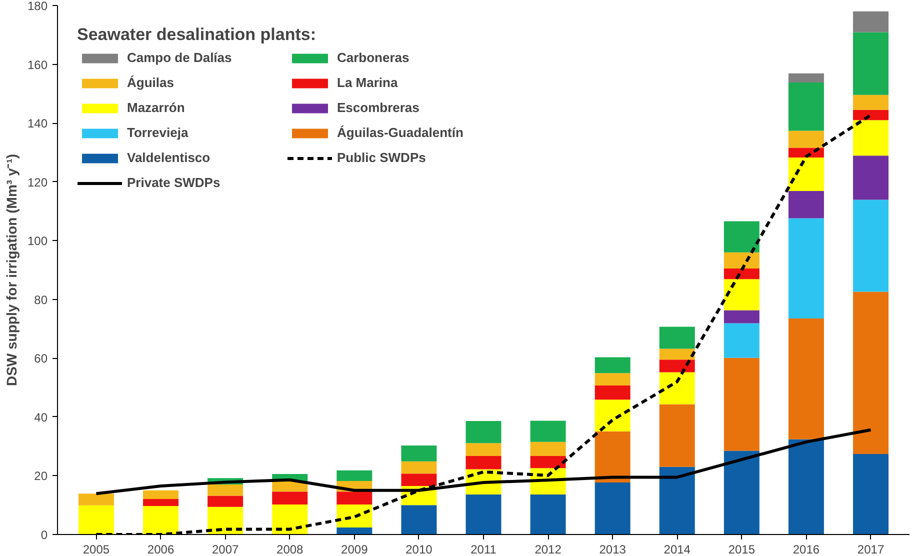 The height and width of the screenshot is (556, 914). I want to click on y-tick-label: 140, so click(37, 123).